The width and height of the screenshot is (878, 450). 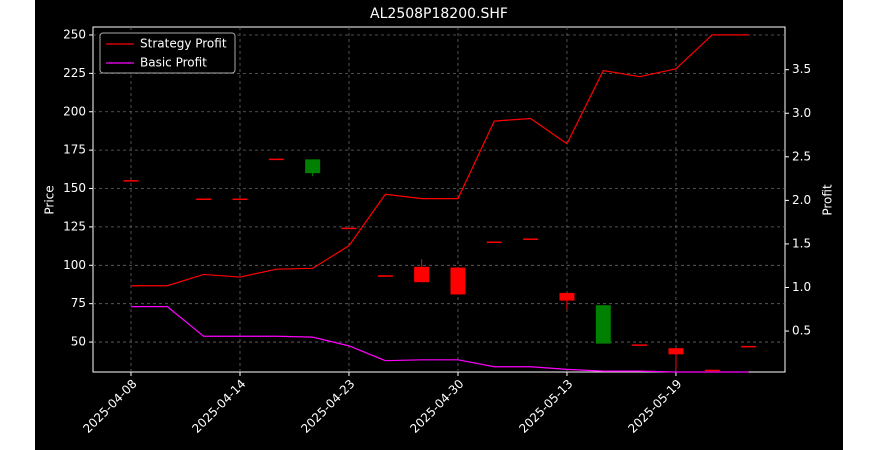 I want to click on chart-title: AL2508P18200.SHF, so click(x=439, y=14).